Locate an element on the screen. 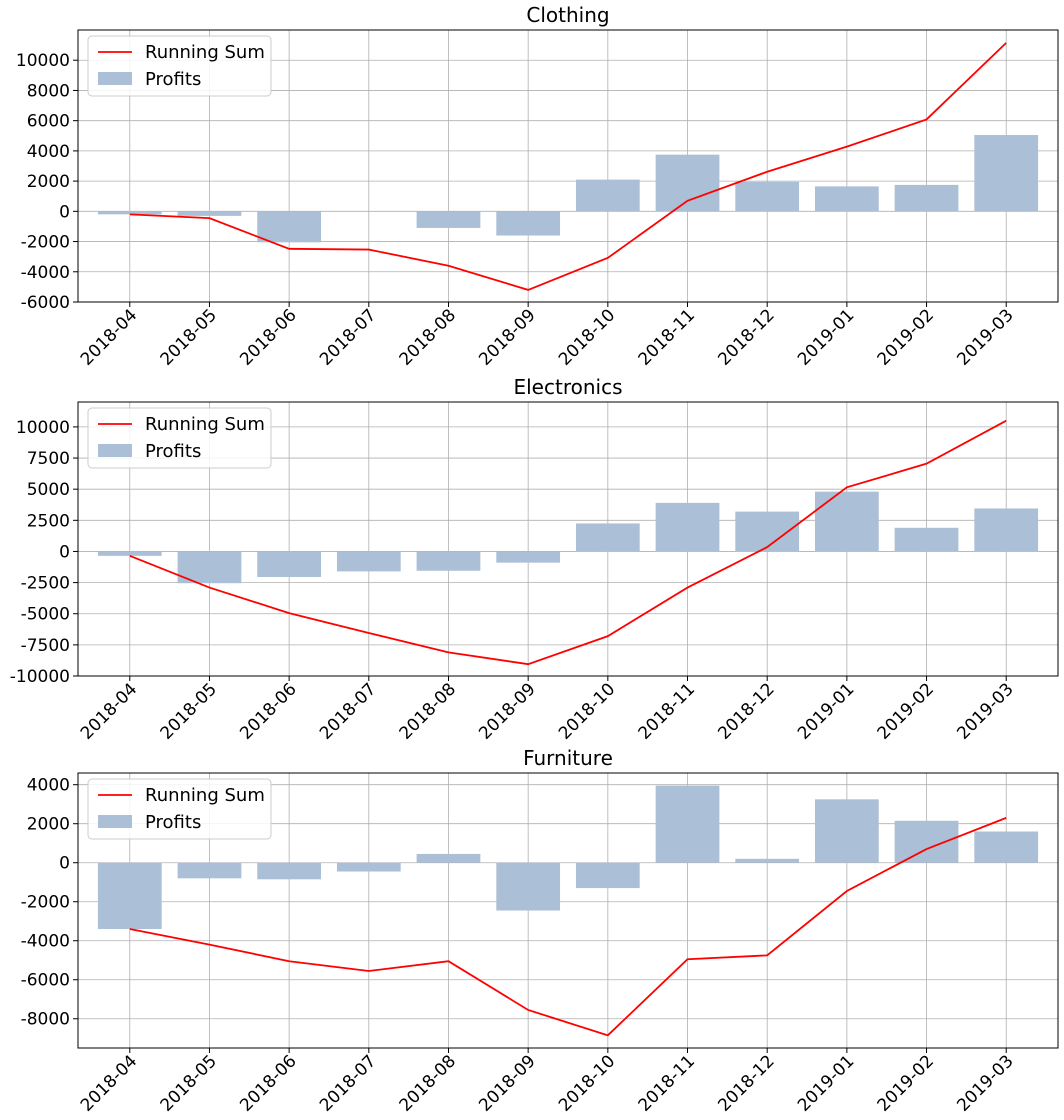  y-tick-label: 5000 is located at coordinates (48, 490).